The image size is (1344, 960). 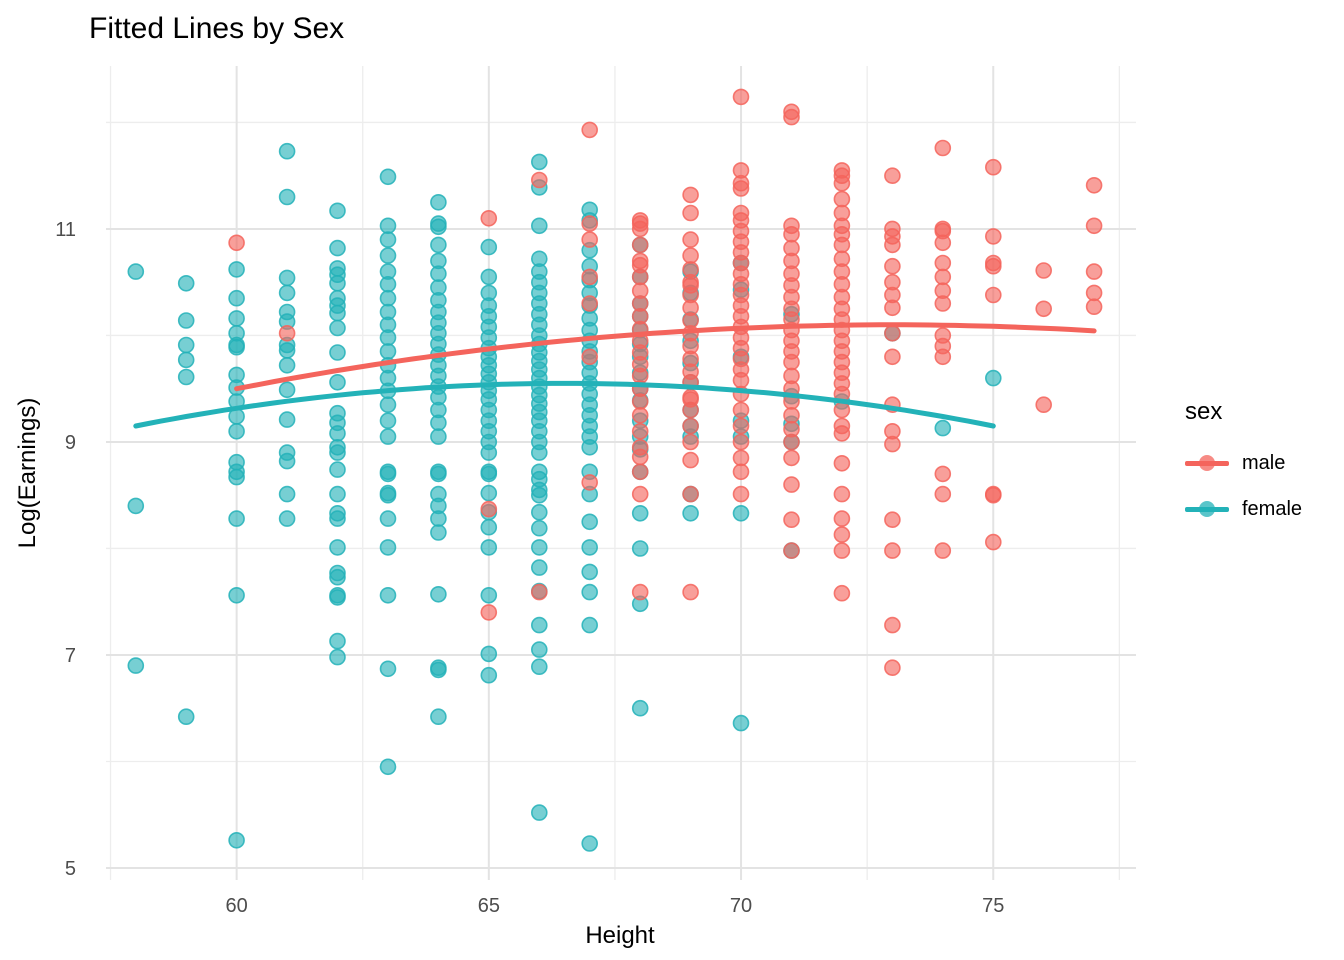 I want to click on legend-label: male, so click(x=1264, y=462).